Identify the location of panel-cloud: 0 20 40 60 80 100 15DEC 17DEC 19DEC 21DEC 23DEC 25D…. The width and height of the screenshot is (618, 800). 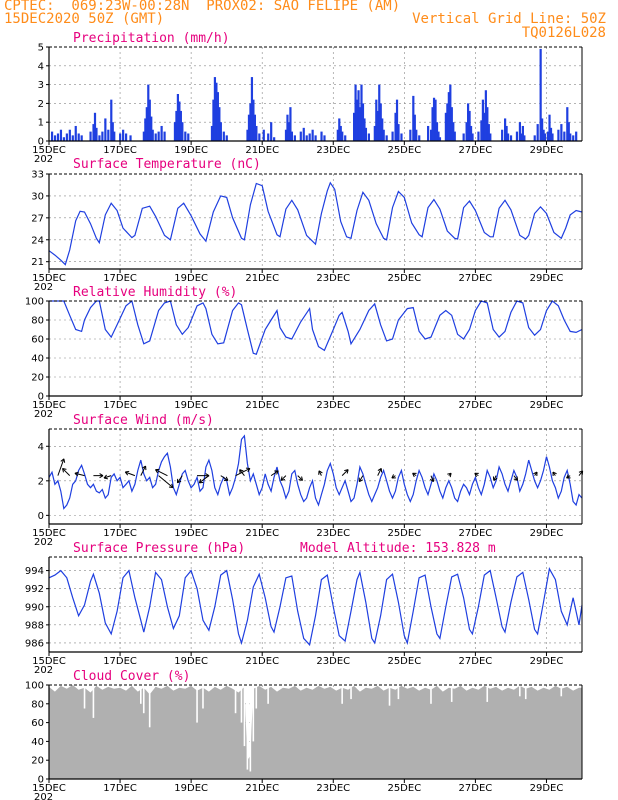
(304, 734).